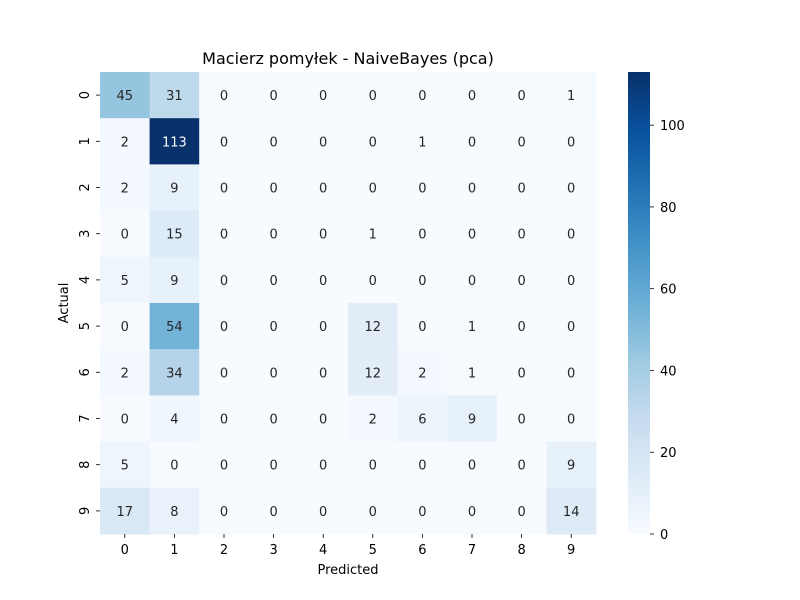 The height and width of the screenshot is (600, 800). I want to click on cell-value-1-2: 0, so click(224, 142).